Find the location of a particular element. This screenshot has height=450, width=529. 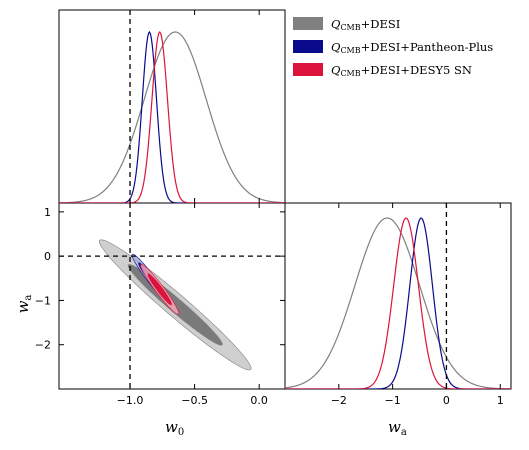

wa-tick-label-left: −2 is located at coordinates (43, 345).